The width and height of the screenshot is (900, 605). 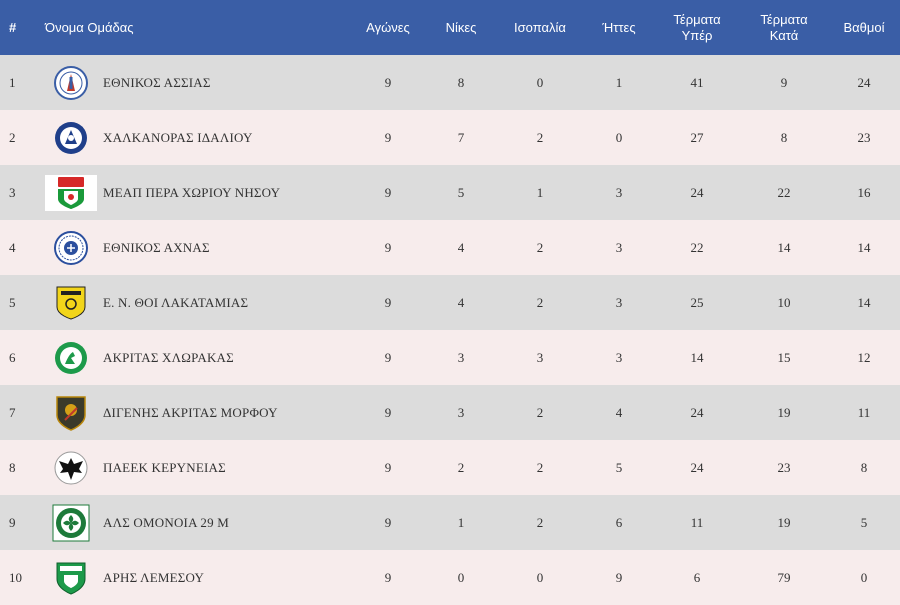 I want to click on team-cell: ΑΛΣ ΟΜΟΝΟΙΑ 29 Μ, so click(x=197, y=522).